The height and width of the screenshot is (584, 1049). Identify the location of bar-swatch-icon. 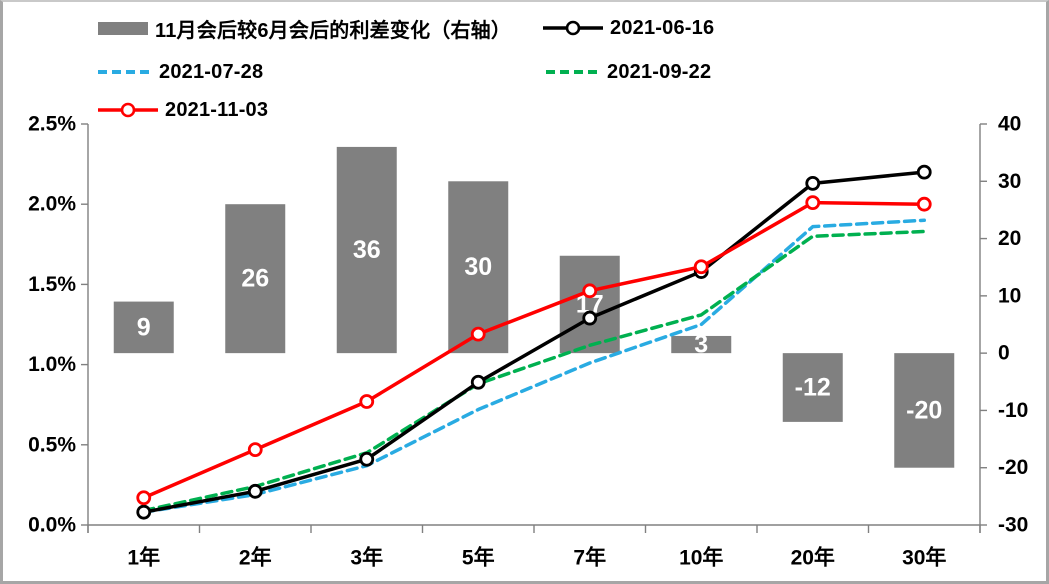
(123, 28).